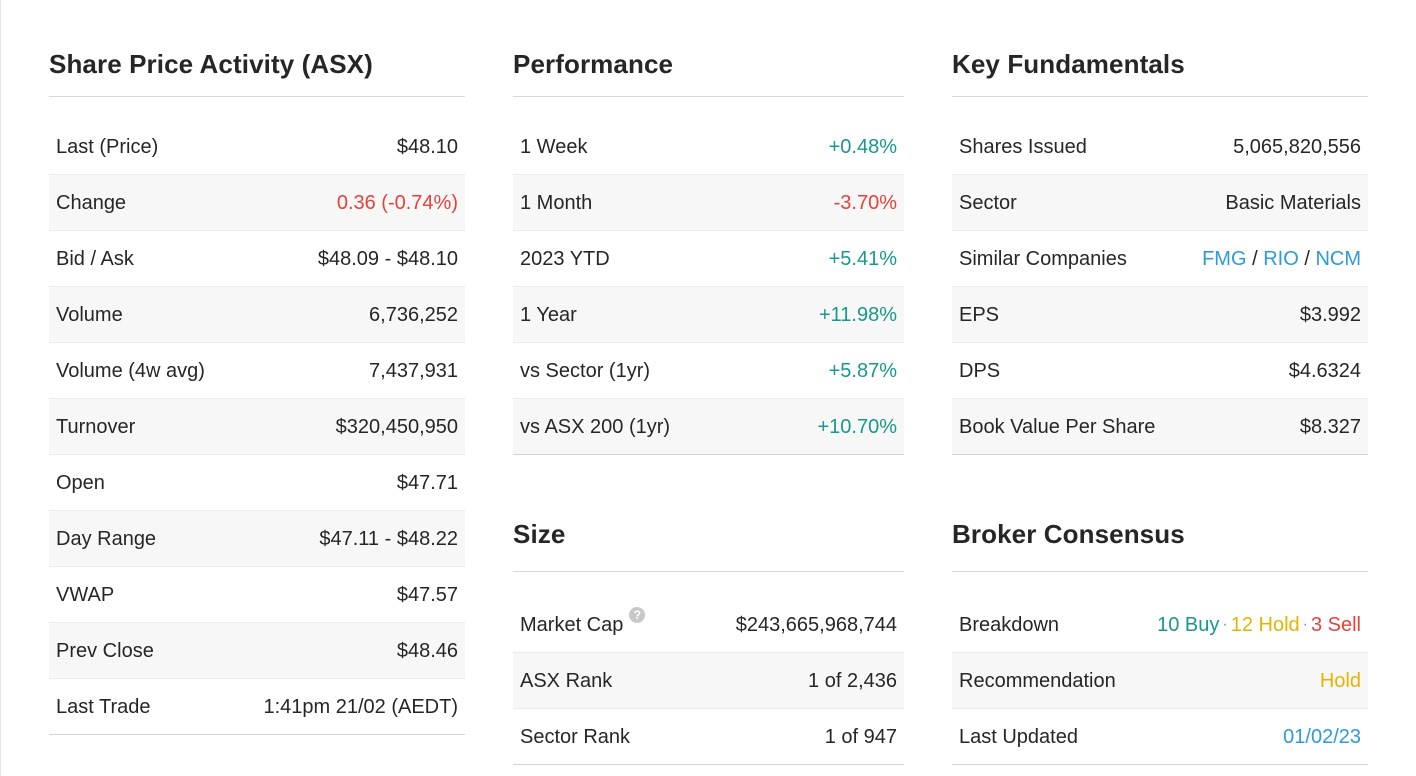 The width and height of the screenshot is (1416, 776). What do you see at coordinates (1018, 737) in the screenshot?
I see `row-label: Last Updated` at bounding box center [1018, 737].